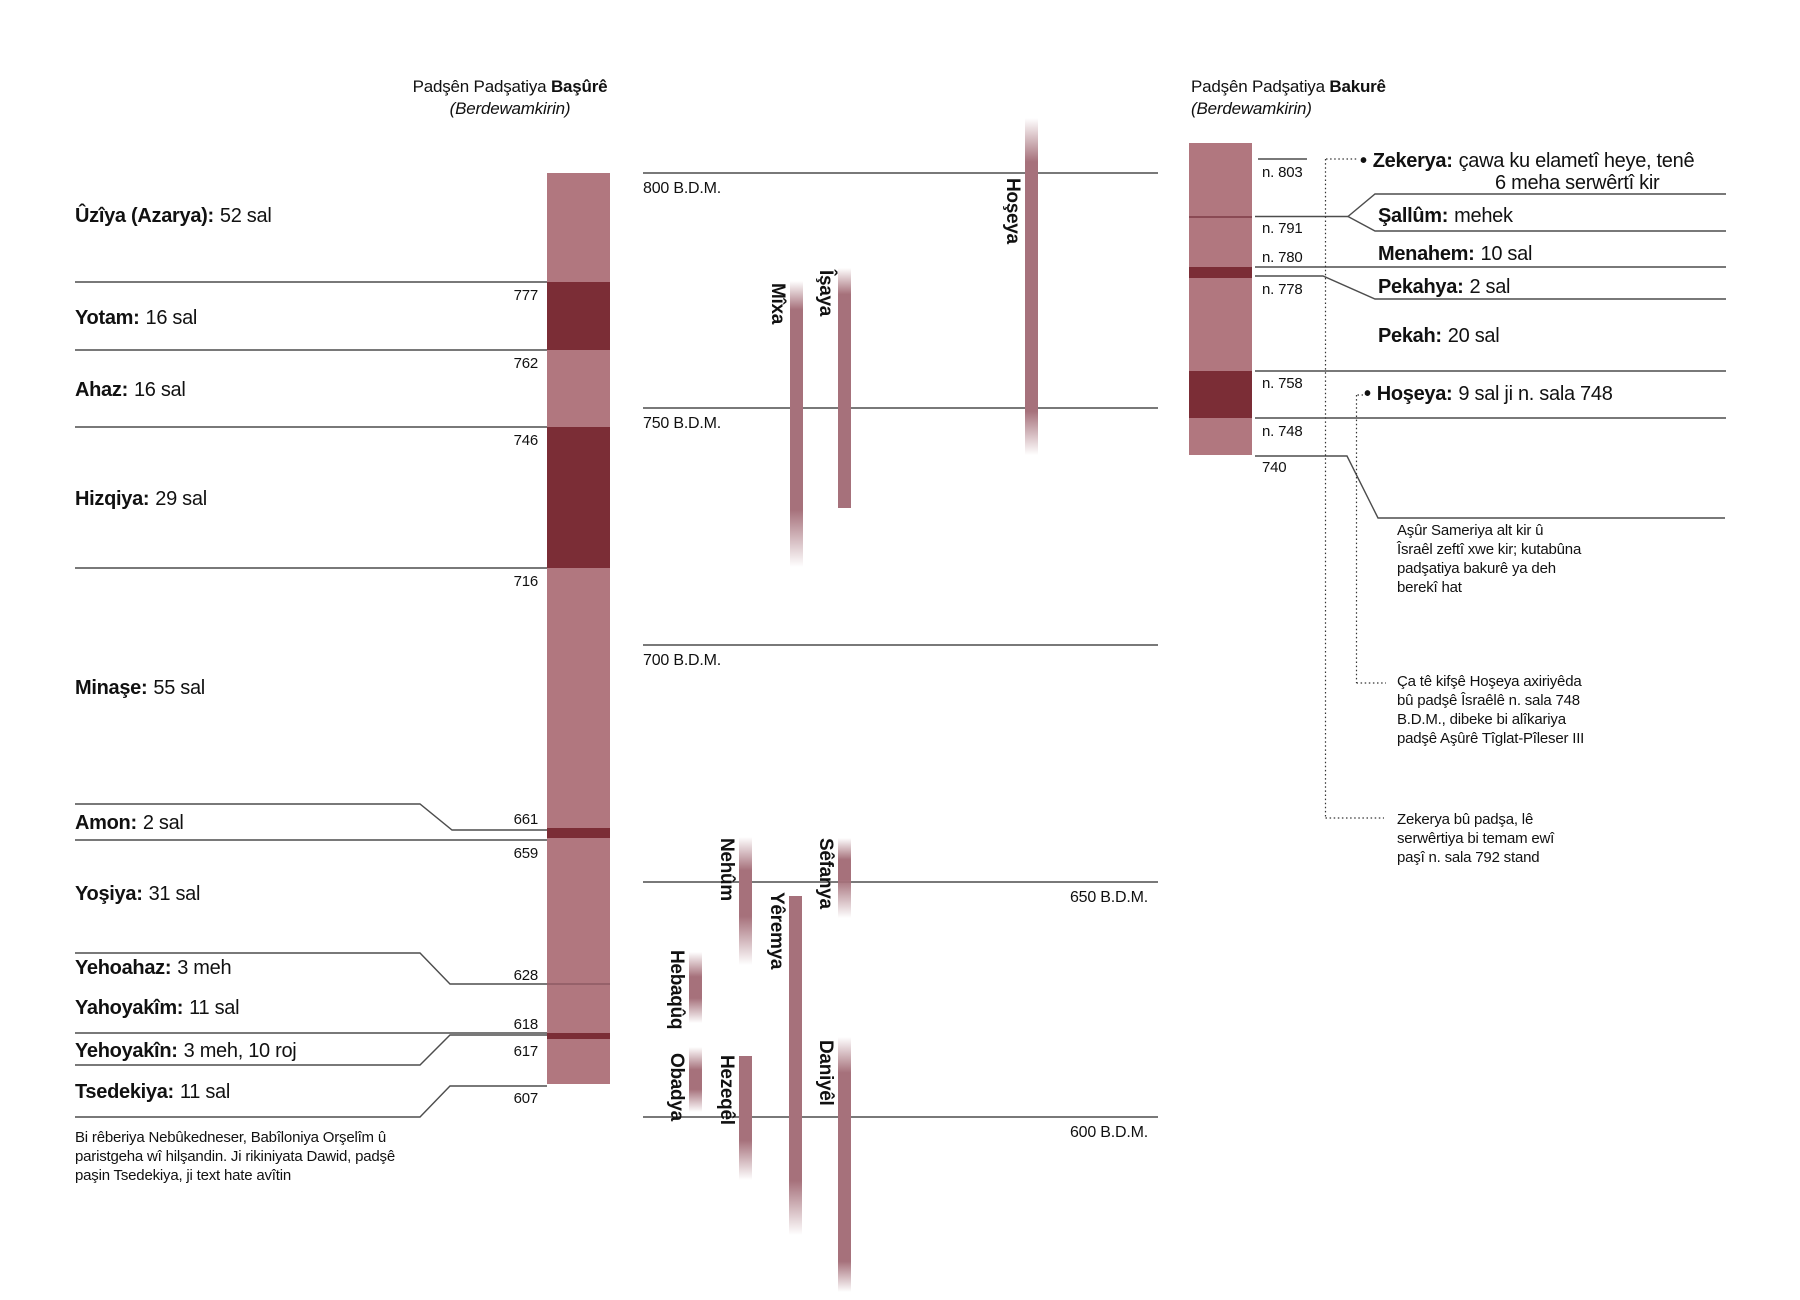 This screenshot has height=1300, width=1800. What do you see at coordinates (1220, 394) in the screenshot?
I see `bar-segment-hoseya-king` at bounding box center [1220, 394].